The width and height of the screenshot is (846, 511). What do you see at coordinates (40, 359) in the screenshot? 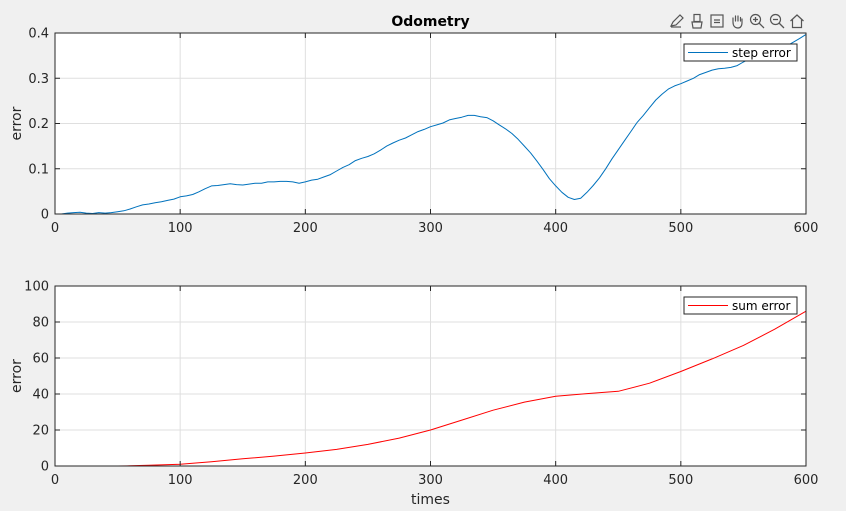
I see `y-tick-label: 60` at bounding box center [40, 359].